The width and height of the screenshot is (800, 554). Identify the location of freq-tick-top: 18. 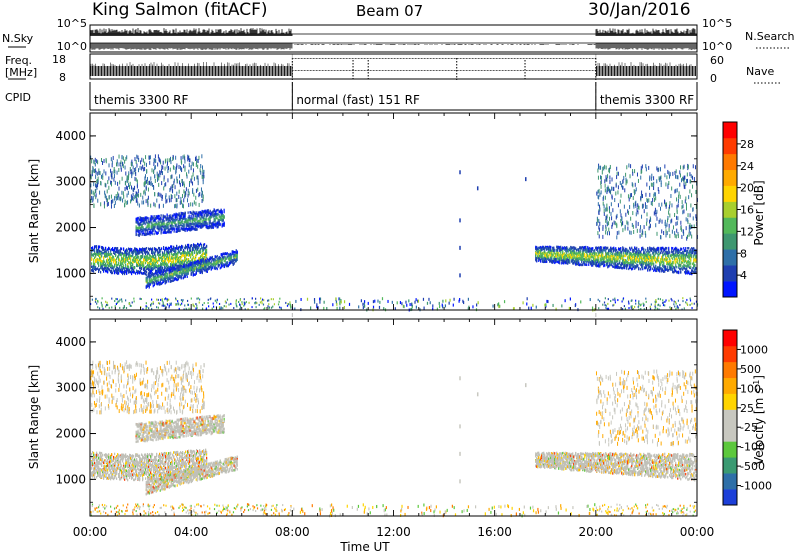
(59, 59).